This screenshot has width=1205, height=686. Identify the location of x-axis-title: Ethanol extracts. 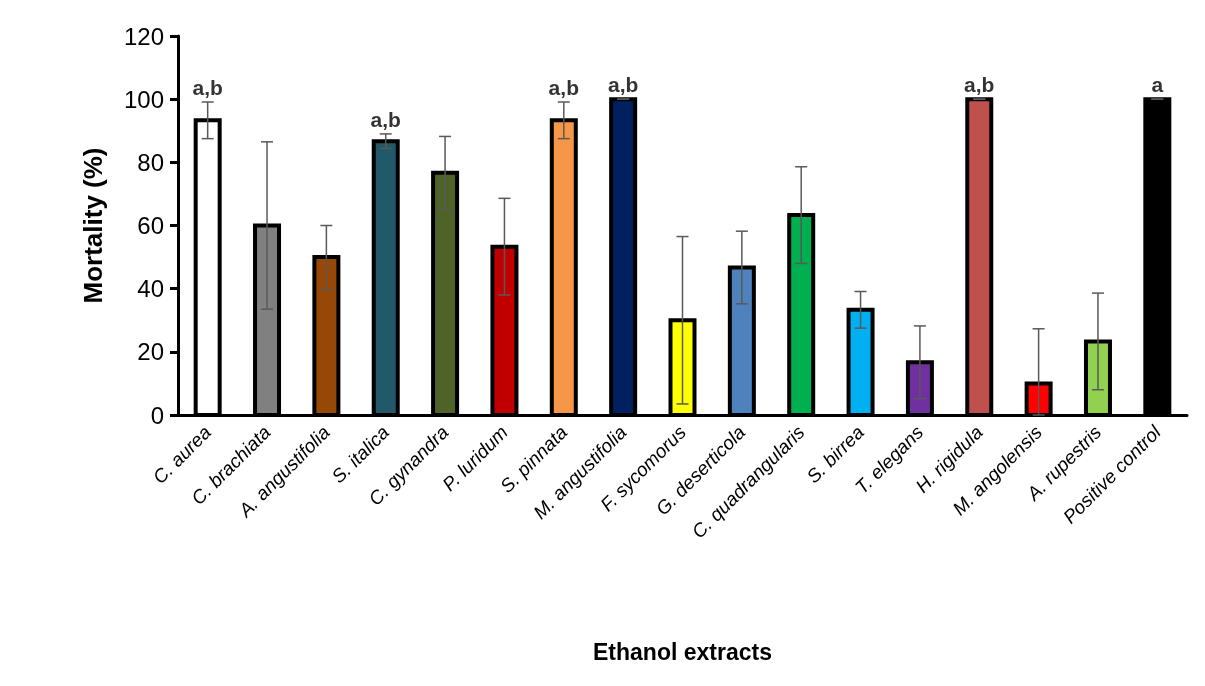
(682, 651).